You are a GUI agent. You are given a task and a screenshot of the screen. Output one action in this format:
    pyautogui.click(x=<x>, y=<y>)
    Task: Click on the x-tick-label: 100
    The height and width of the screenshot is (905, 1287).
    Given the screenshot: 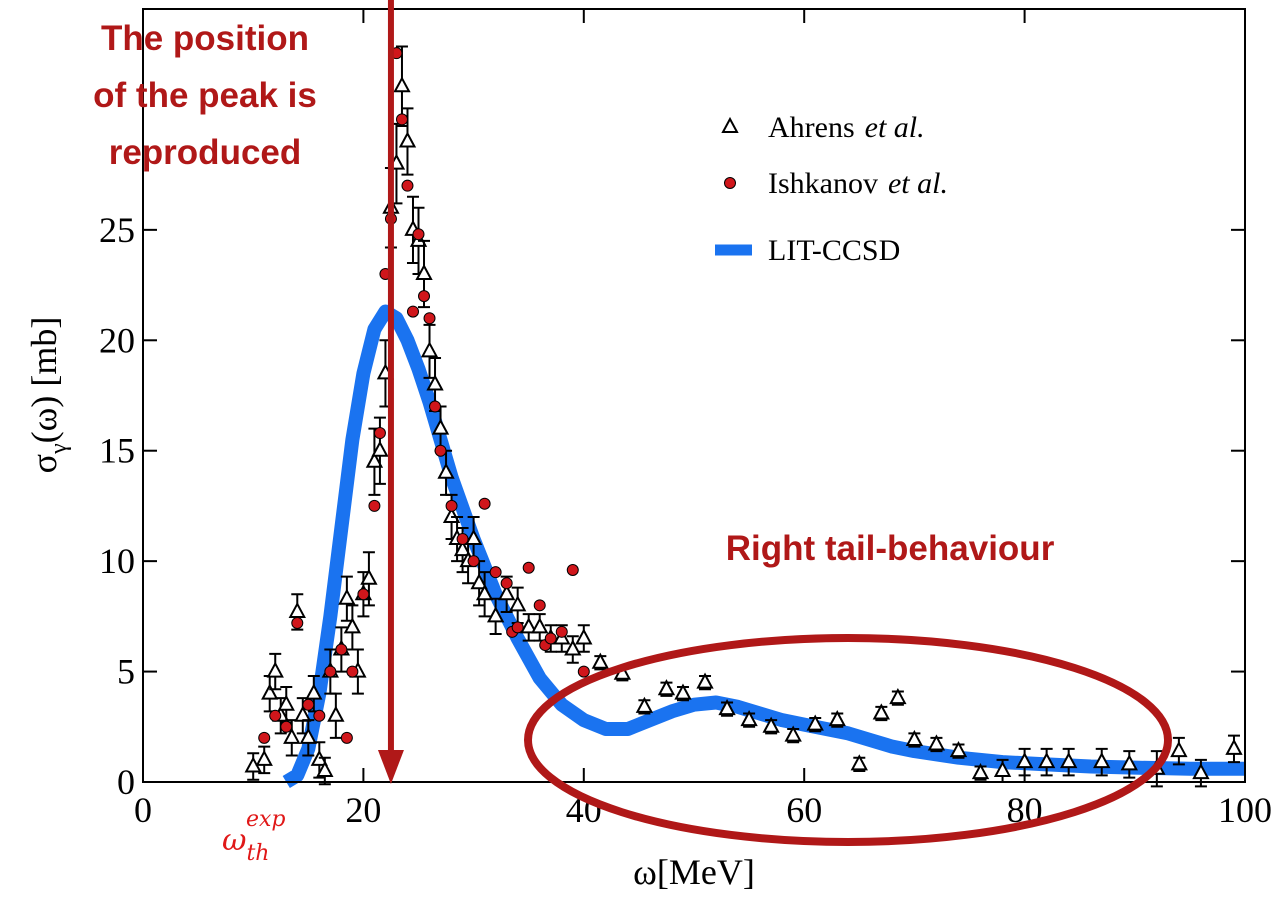 What is the action you would take?
    pyautogui.click(x=1245, y=810)
    